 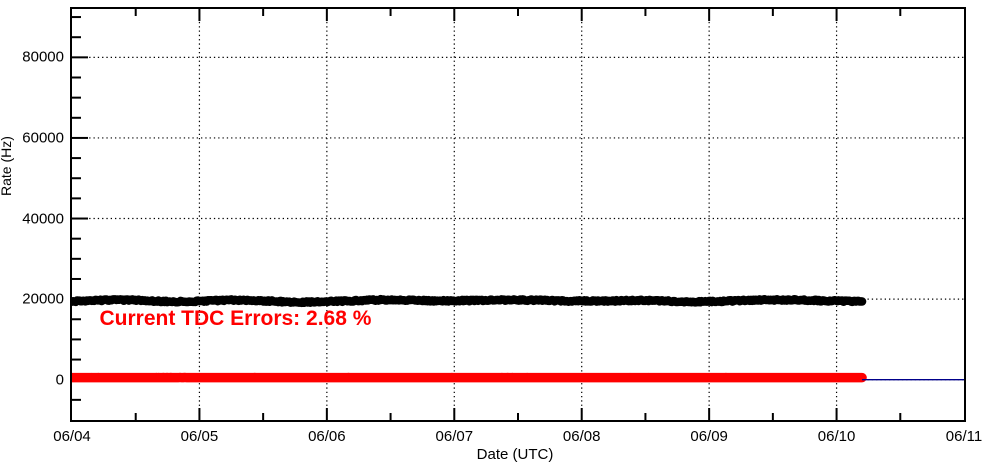 I want to click on x-tick-label: 06/06, so click(x=327, y=436).